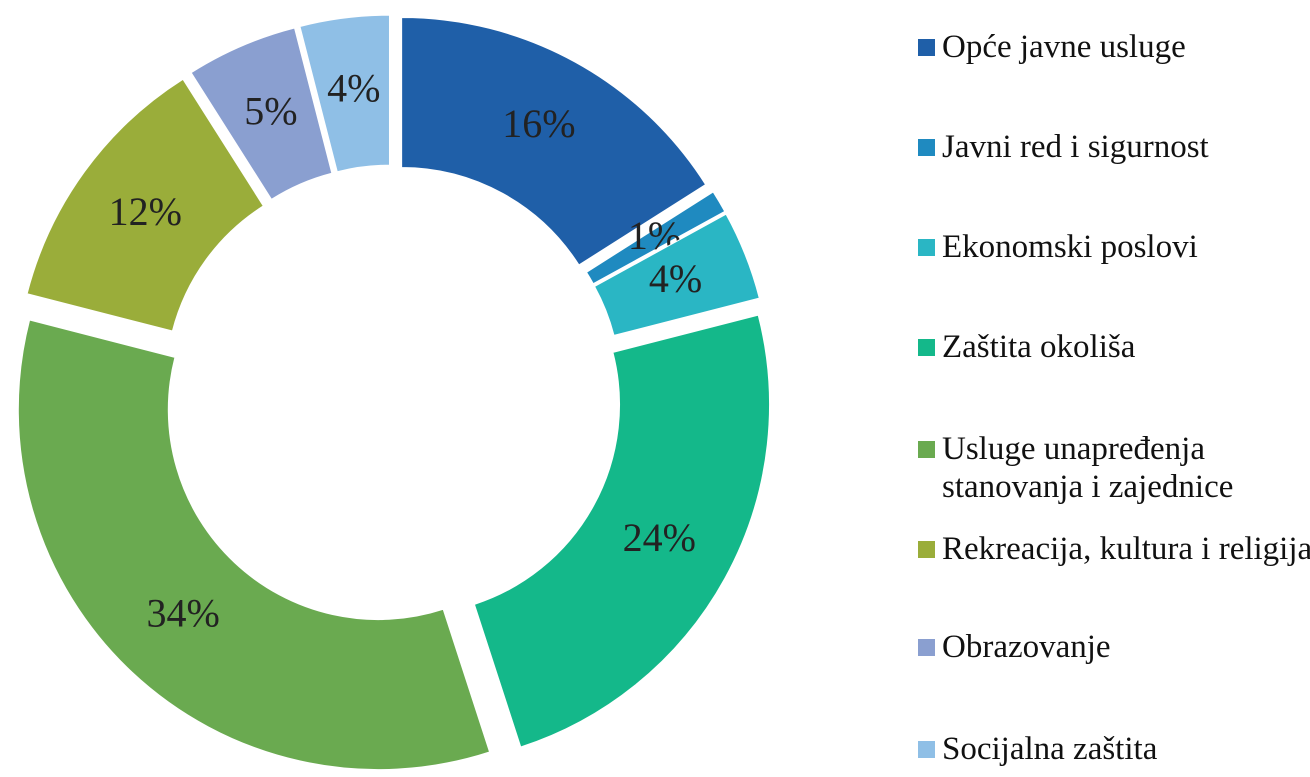 The width and height of the screenshot is (1310, 777). I want to click on slice-label: 12%, so click(145, 211).